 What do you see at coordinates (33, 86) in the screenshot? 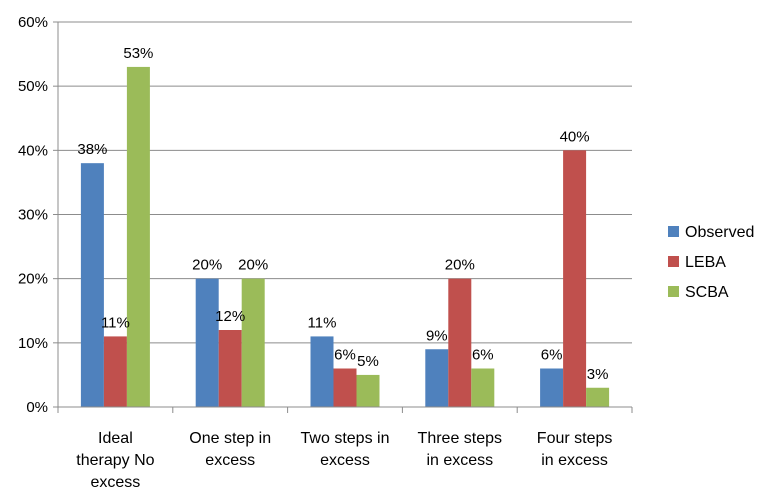
I see `y-tick-label: 50%` at bounding box center [33, 86].